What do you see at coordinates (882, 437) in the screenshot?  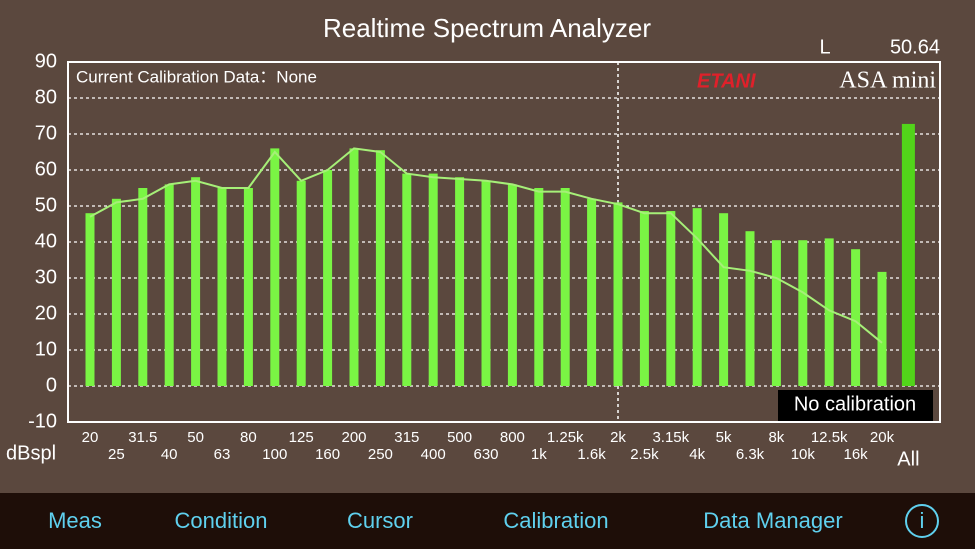 I see `x-tick-label: 20k` at bounding box center [882, 437].